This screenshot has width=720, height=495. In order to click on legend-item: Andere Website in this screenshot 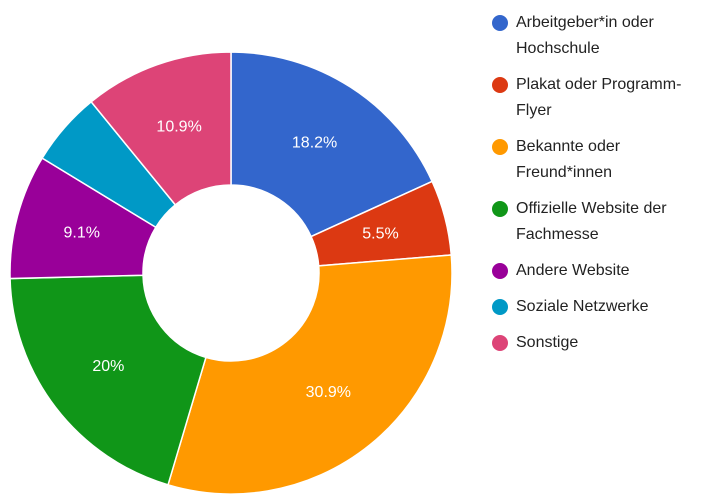, I will do `click(605, 271)`.